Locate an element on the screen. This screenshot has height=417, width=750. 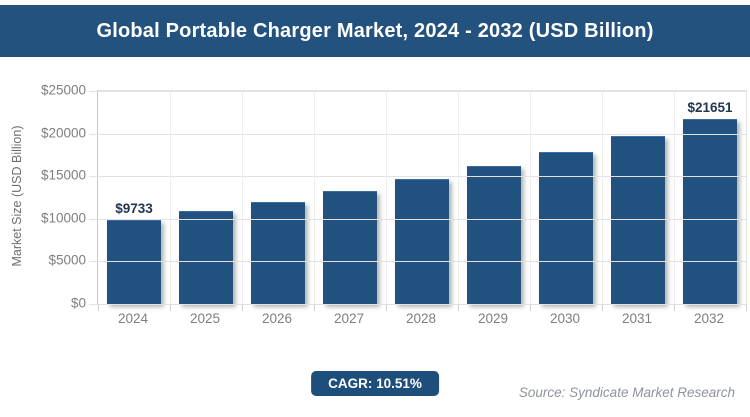
y-tick-label: $20000 is located at coordinates (63, 133).